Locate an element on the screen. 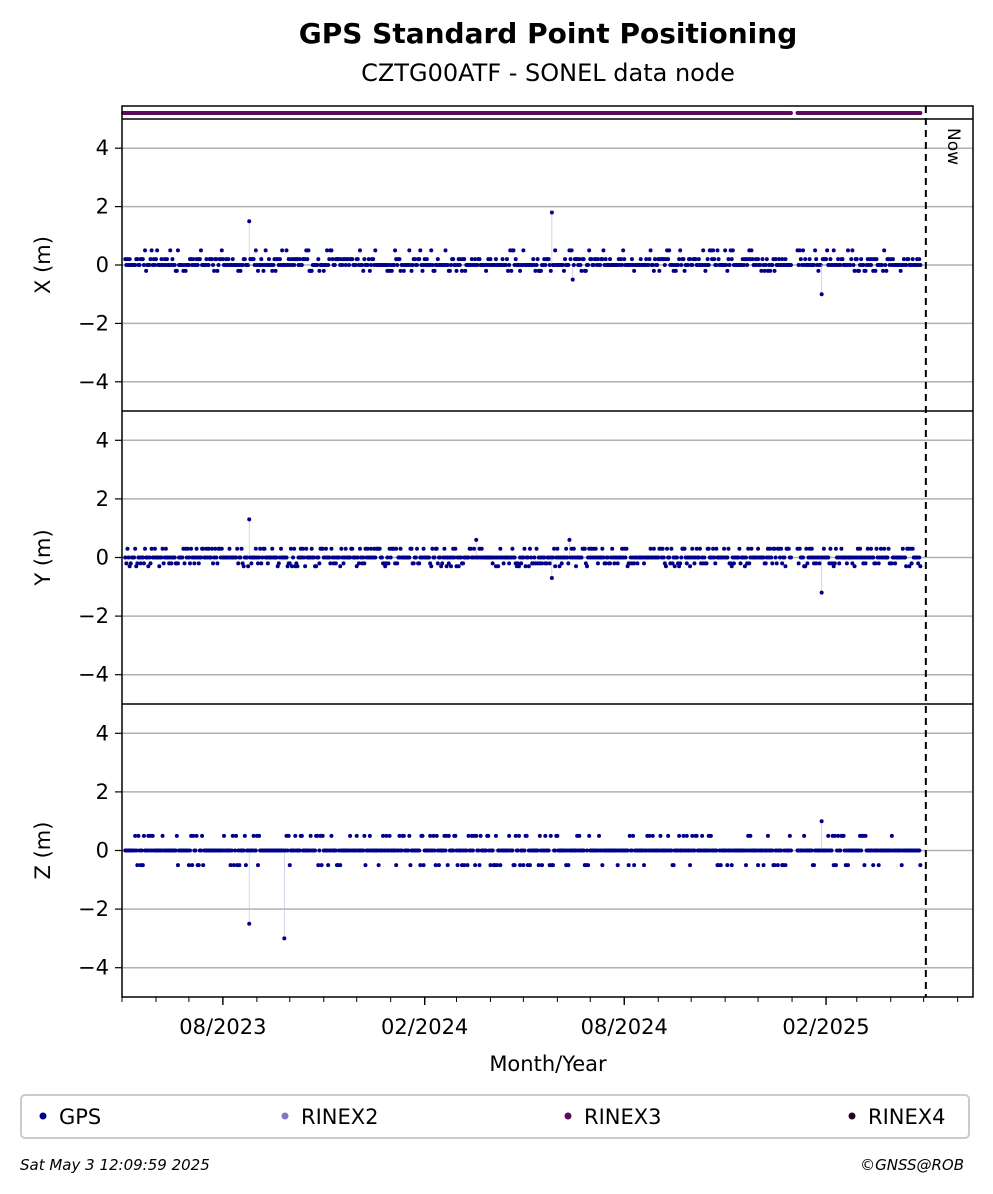  rinex3-availability-strip is located at coordinates (522, 113).